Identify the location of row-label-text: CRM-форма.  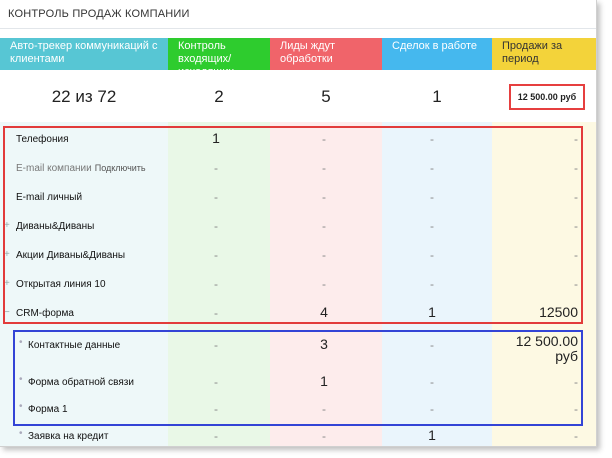
(45, 313).